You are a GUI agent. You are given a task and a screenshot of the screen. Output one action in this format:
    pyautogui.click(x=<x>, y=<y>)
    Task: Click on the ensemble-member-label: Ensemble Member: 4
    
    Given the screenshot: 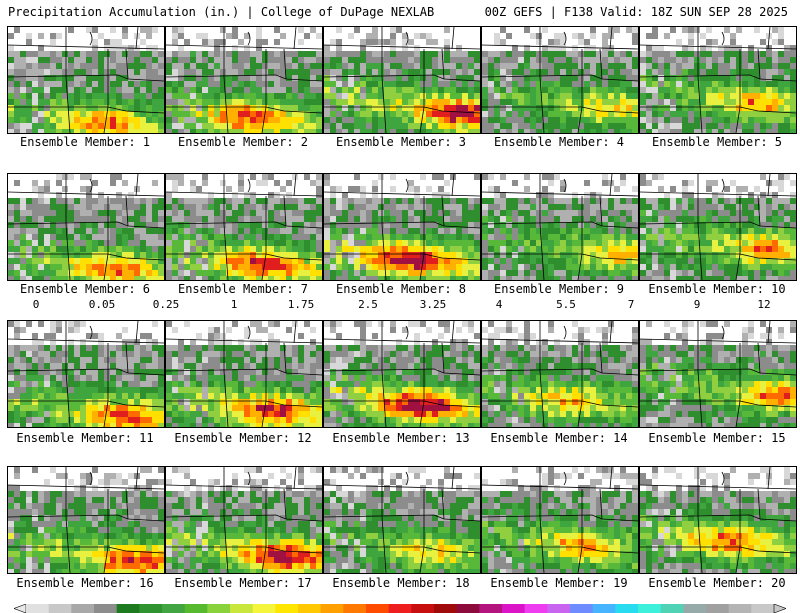 What is the action you would take?
    pyautogui.click(x=559, y=142)
    